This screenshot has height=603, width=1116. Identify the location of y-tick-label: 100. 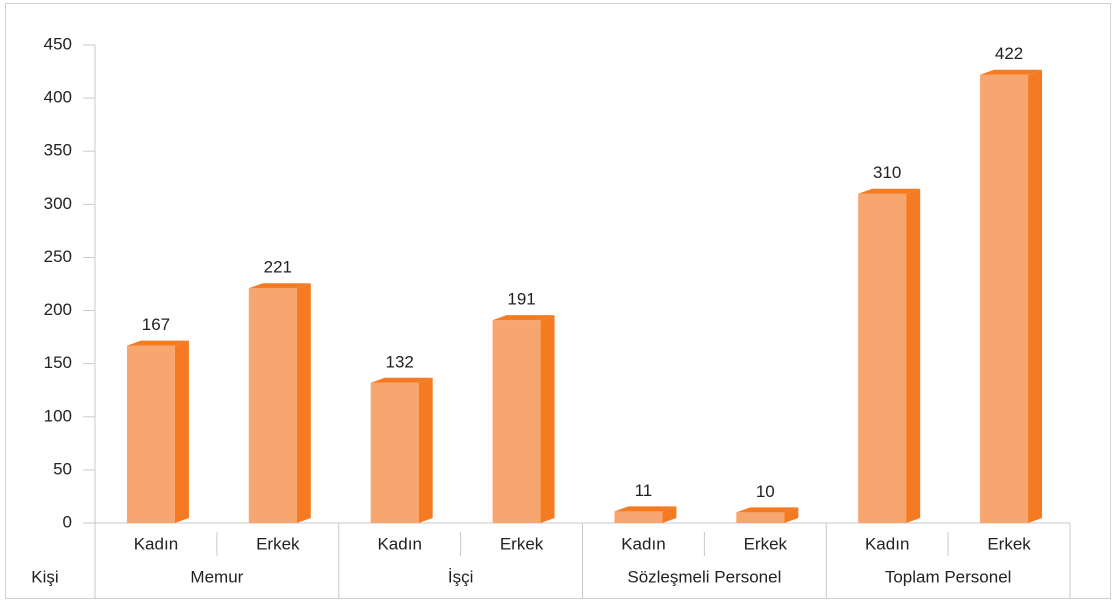
(58, 415).